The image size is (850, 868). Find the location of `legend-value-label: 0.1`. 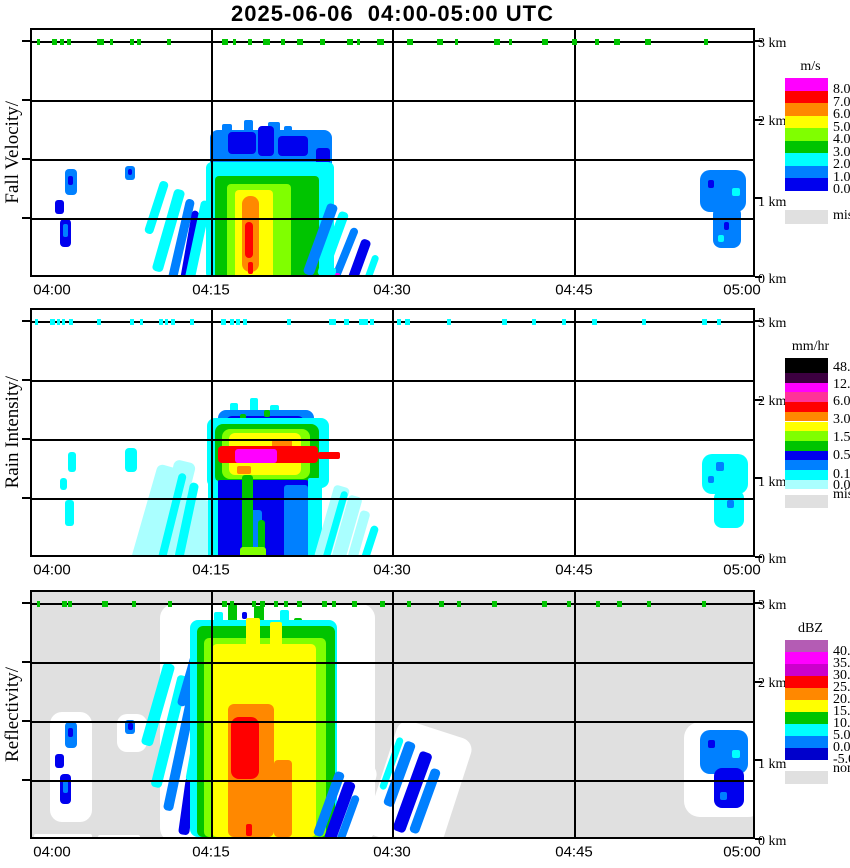

legend-value-label: 0.1 is located at coordinates (841, 474).